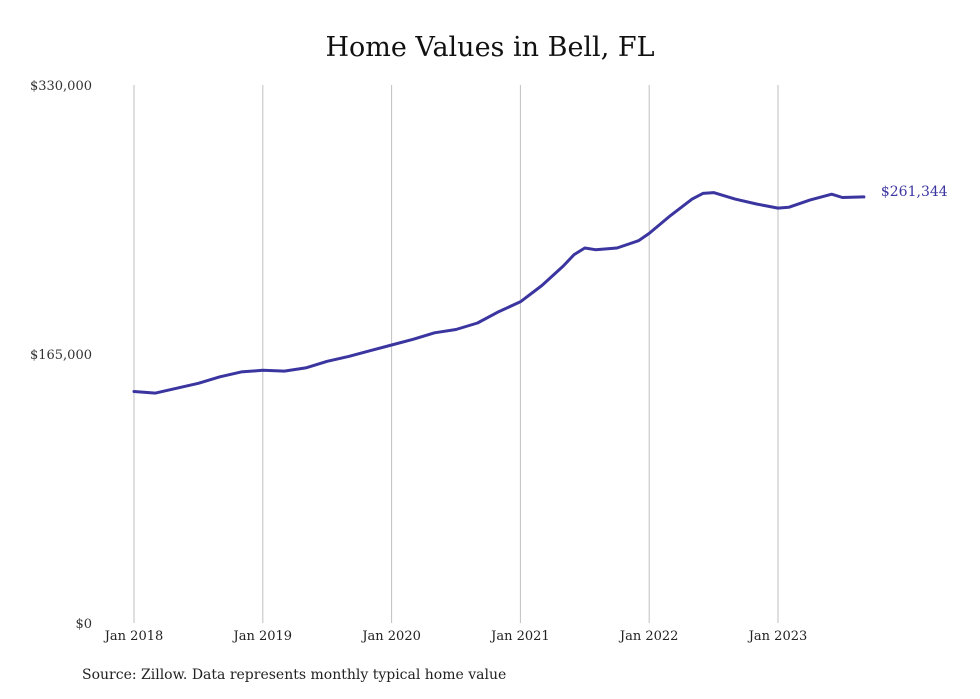 Image resolution: width=980 pixels, height=699 pixels. I want to click on y-tick-label: $330,000, so click(61, 86).